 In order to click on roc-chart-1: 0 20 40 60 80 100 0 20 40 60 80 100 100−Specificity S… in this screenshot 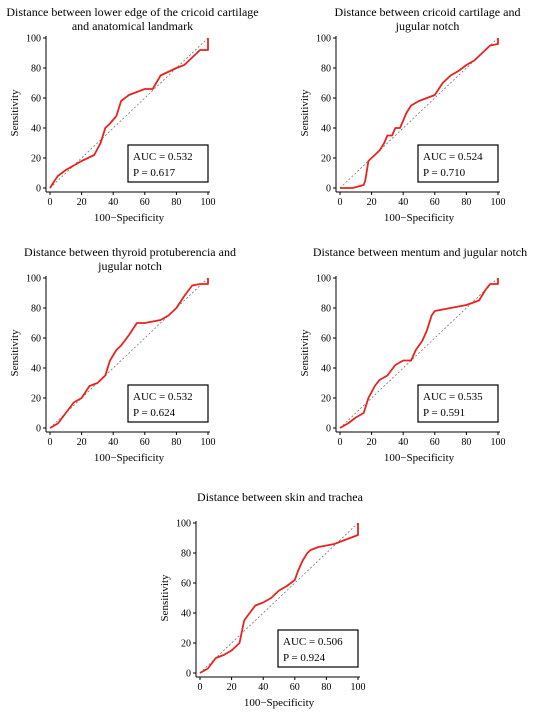, I will do `click(112, 129)`.